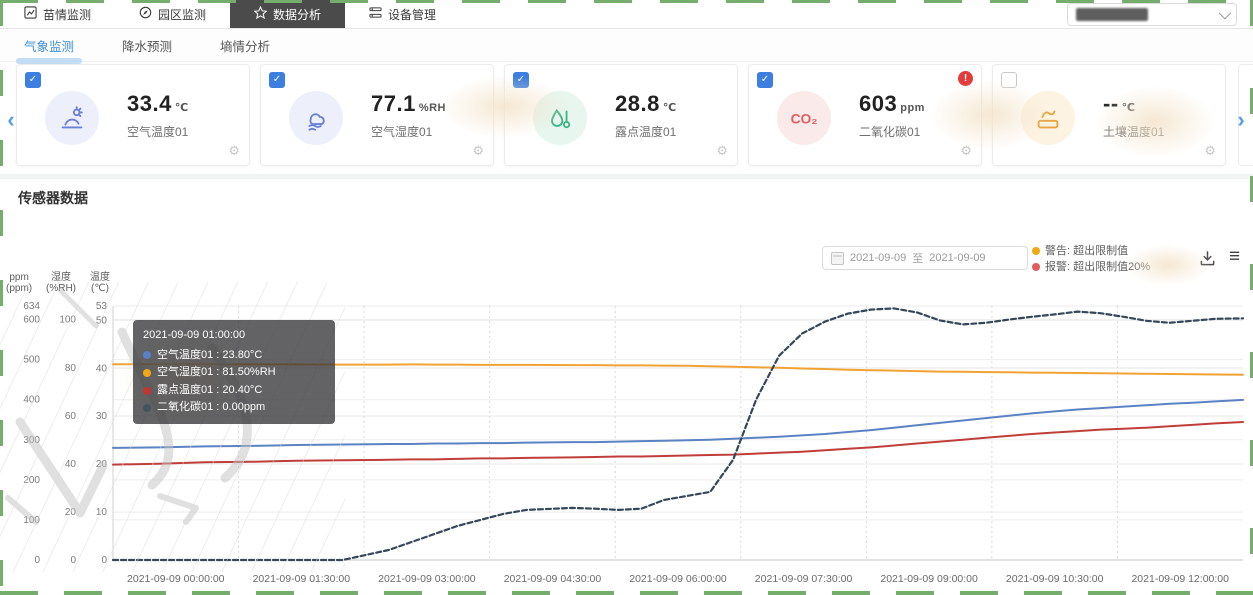 The image size is (1253, 595). I want to click on svg-text: 2021-09-09 03:00:00, so click(427, 579).